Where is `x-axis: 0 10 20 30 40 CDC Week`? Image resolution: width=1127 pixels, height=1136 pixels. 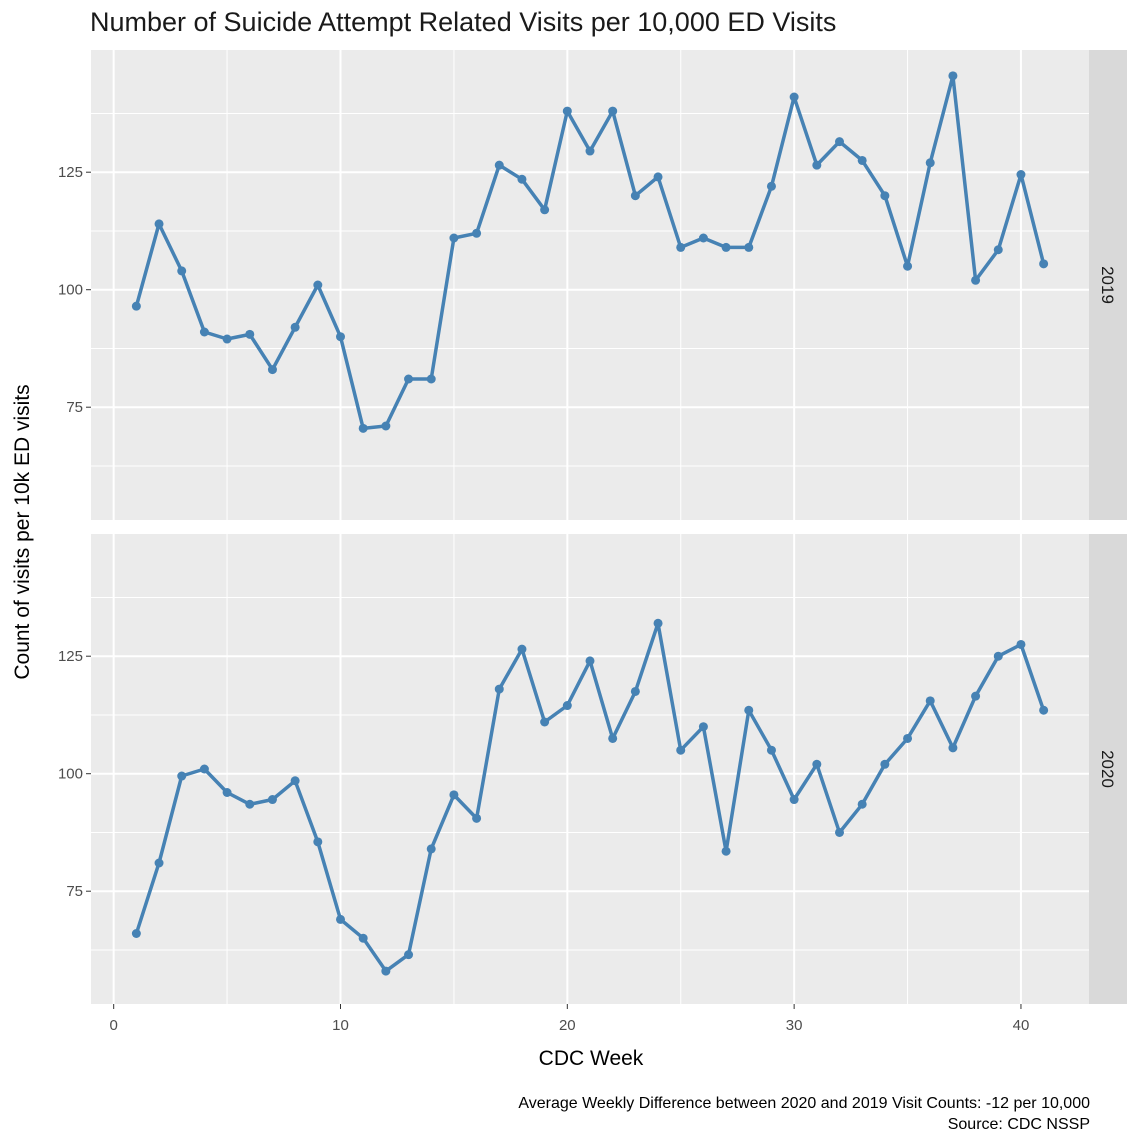 x-axis: 0 10 20 30 40 CDC Week is located at coordinates (570, 1037).